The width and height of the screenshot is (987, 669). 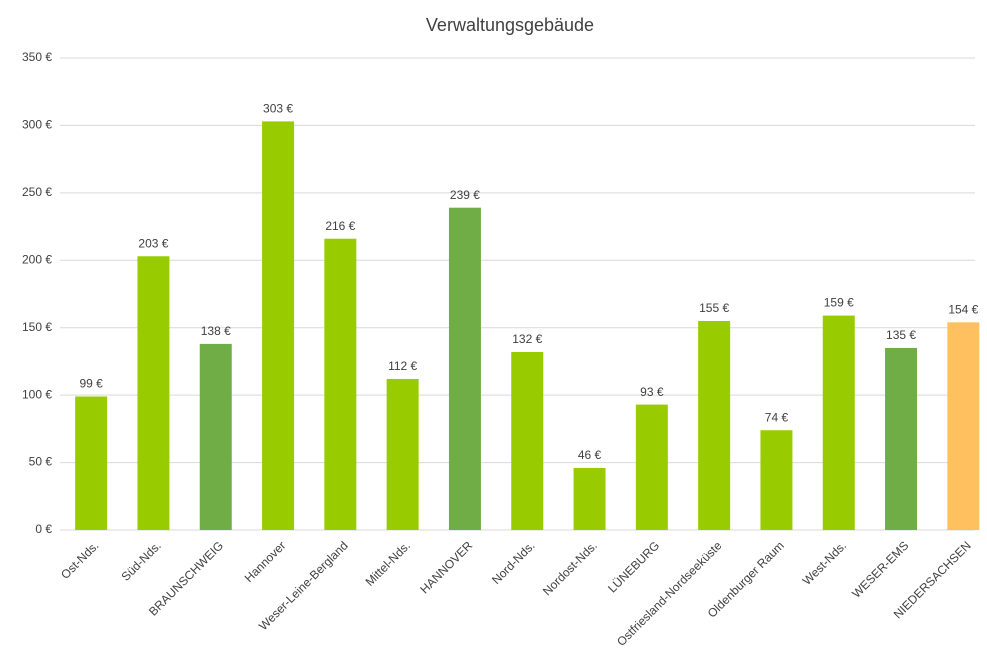 What do you see at coordinates (901, 335) in the screenshot?
I see `data-label: 135 €` at bounding box center [901, 335].